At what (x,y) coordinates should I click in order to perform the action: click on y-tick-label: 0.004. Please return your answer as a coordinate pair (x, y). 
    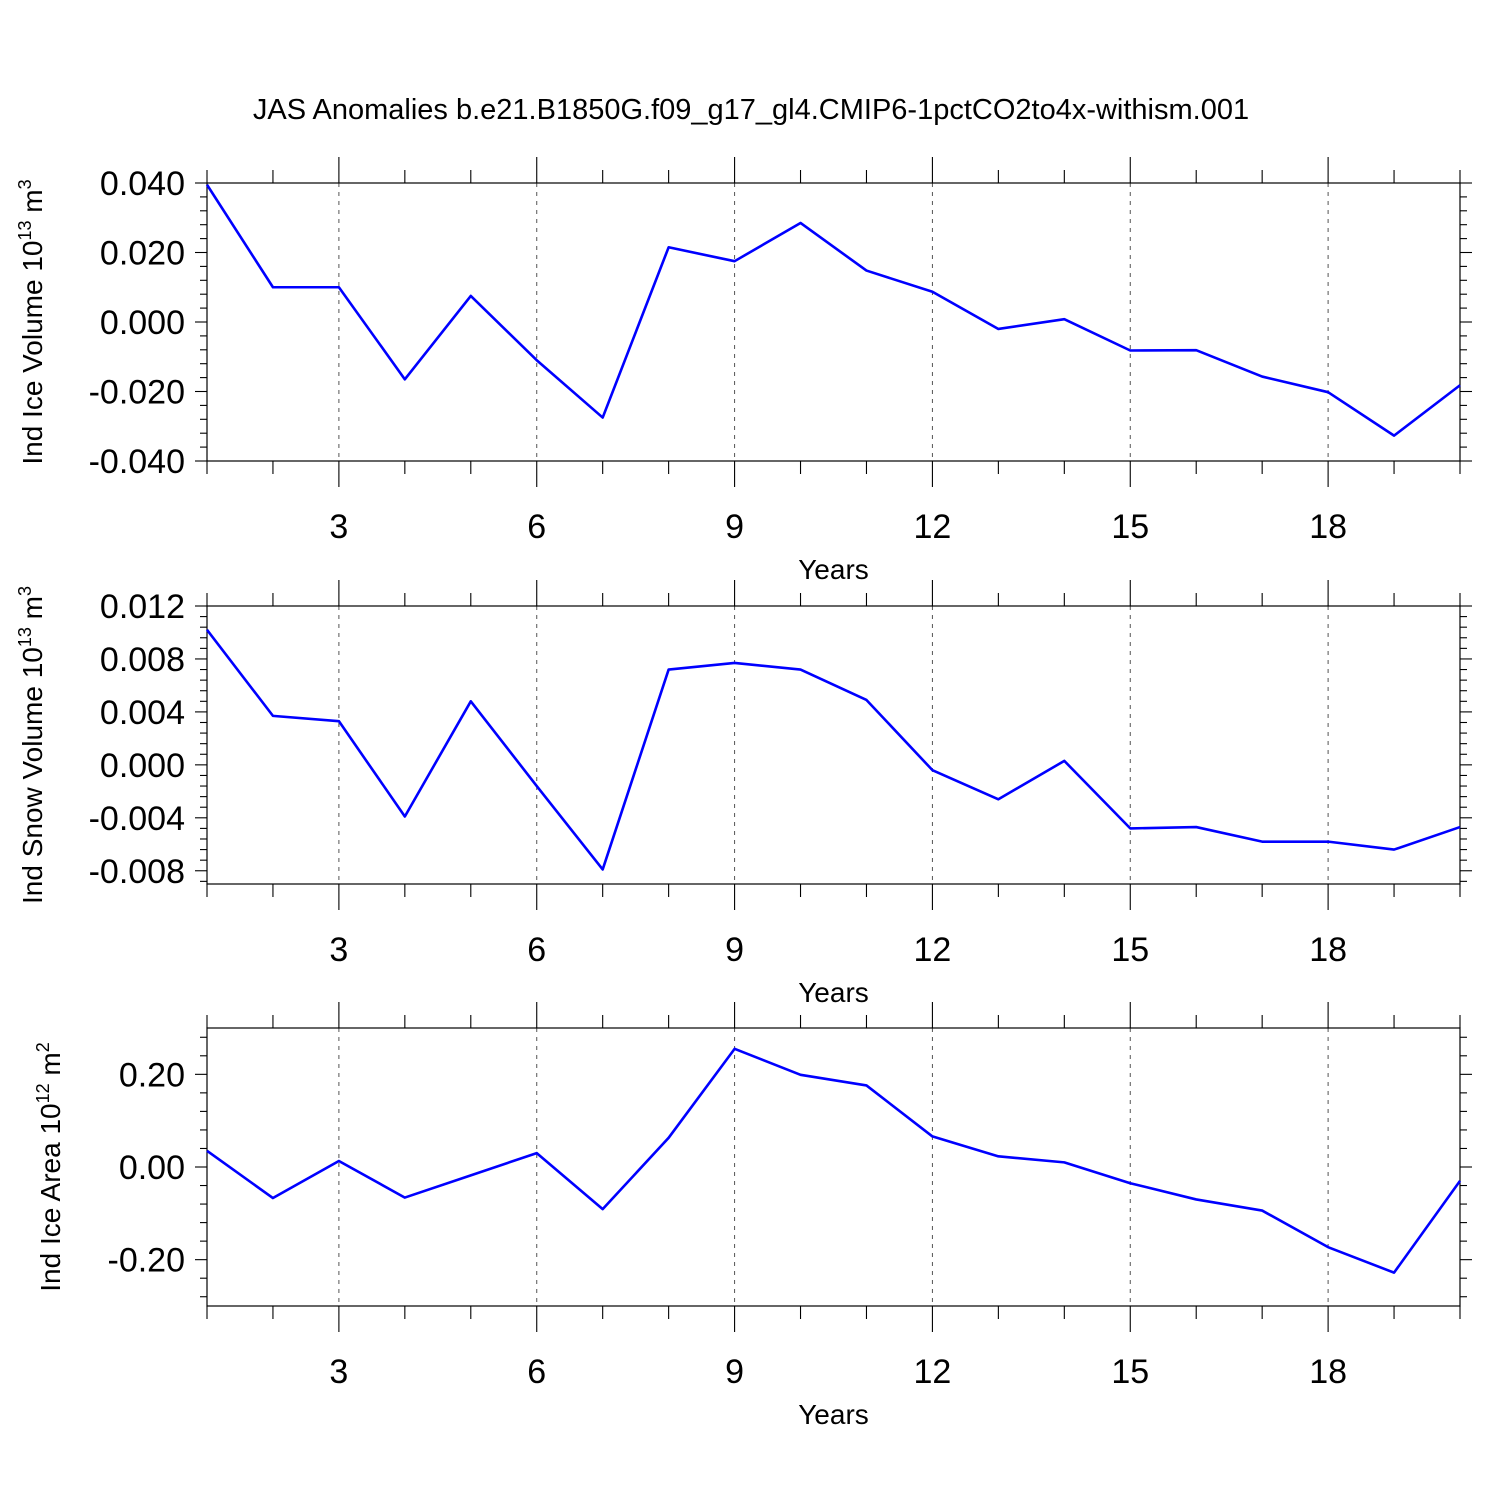
    Looking at the image, I should click on (142, 713).